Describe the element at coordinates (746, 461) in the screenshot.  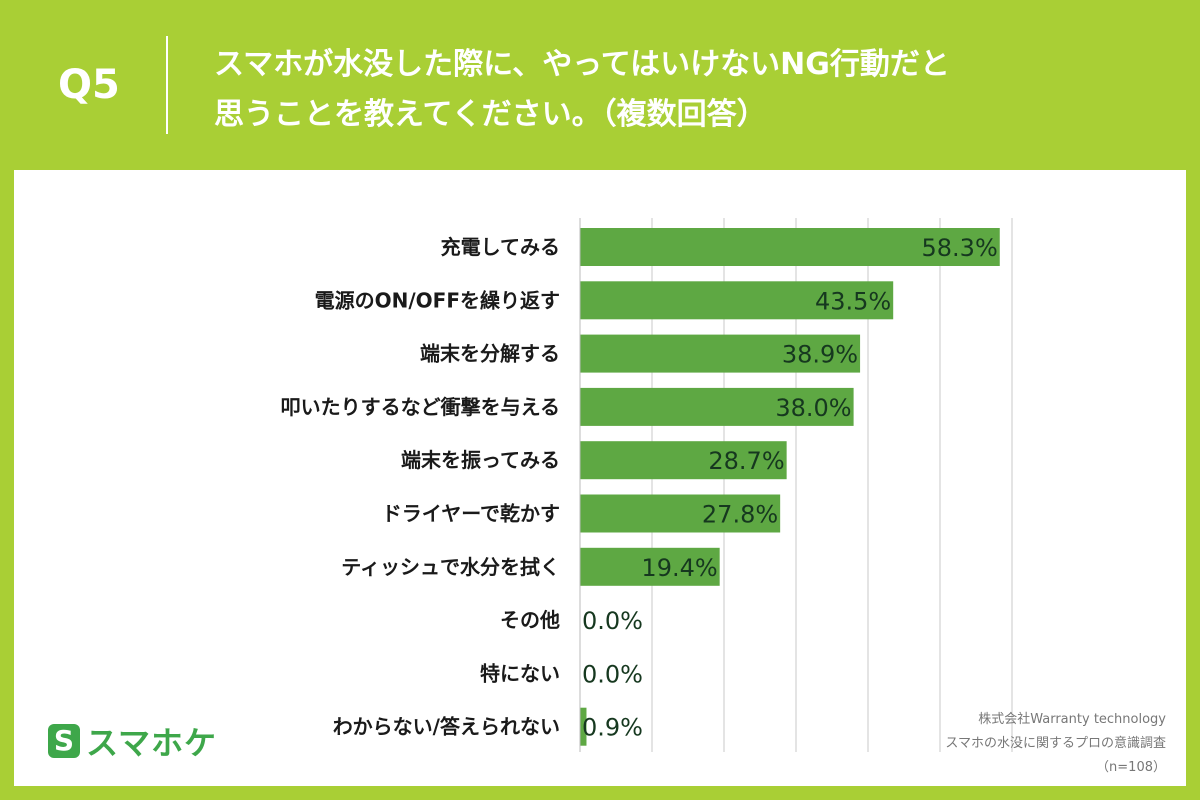
I see `value-label: 28.7%` at that location.